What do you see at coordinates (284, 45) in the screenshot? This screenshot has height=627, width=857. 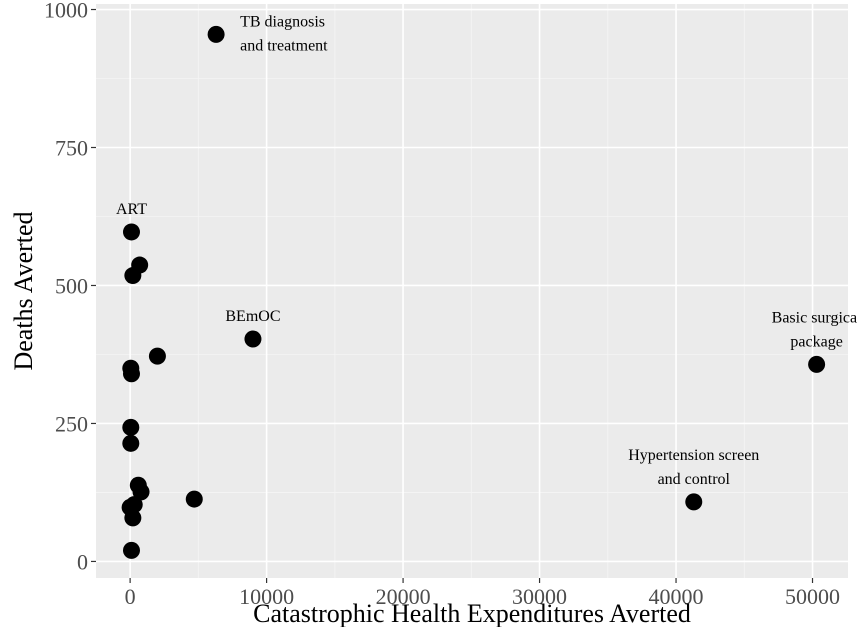 I see `point-annotation: and treatment` at bounding box center [284, 45].